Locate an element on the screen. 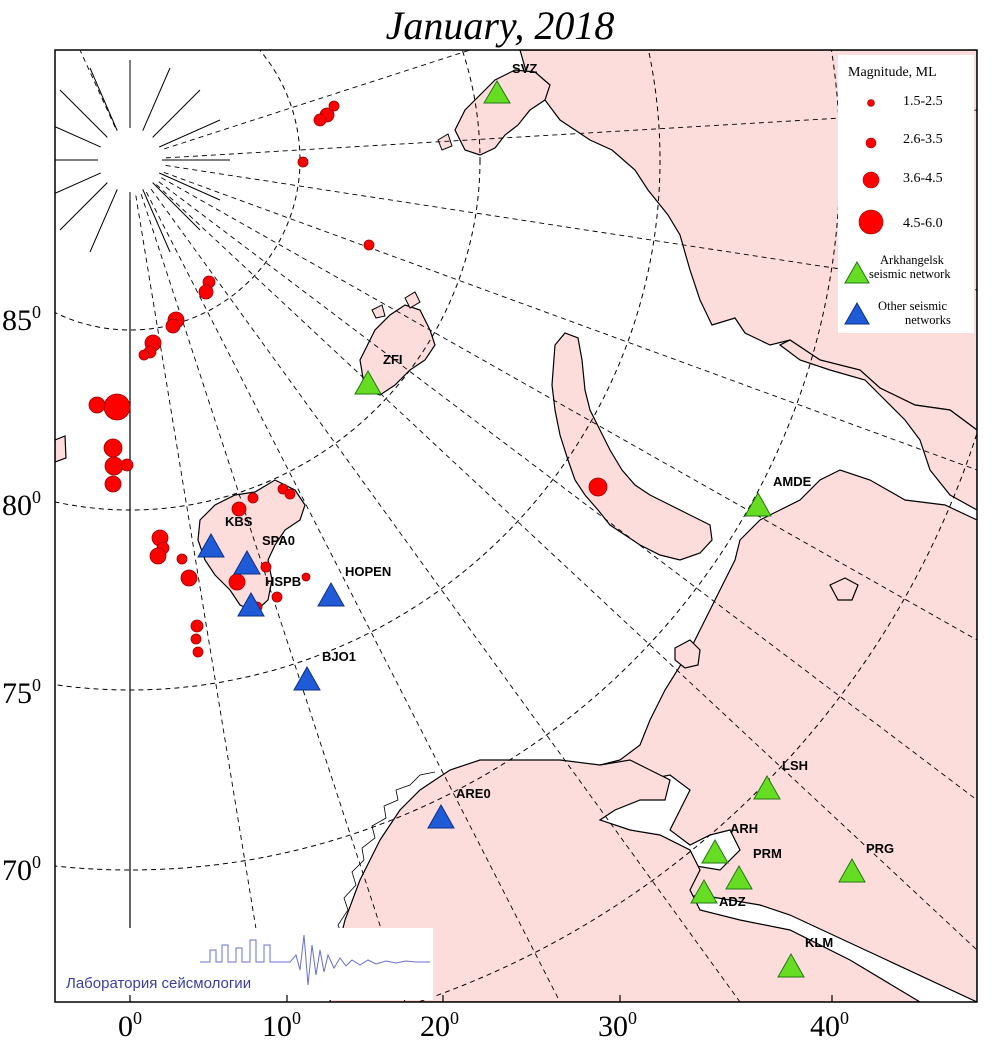 The width and height of the screenshot is (1000, 1043). station-are0-marker is located at coordinates (441, 816).